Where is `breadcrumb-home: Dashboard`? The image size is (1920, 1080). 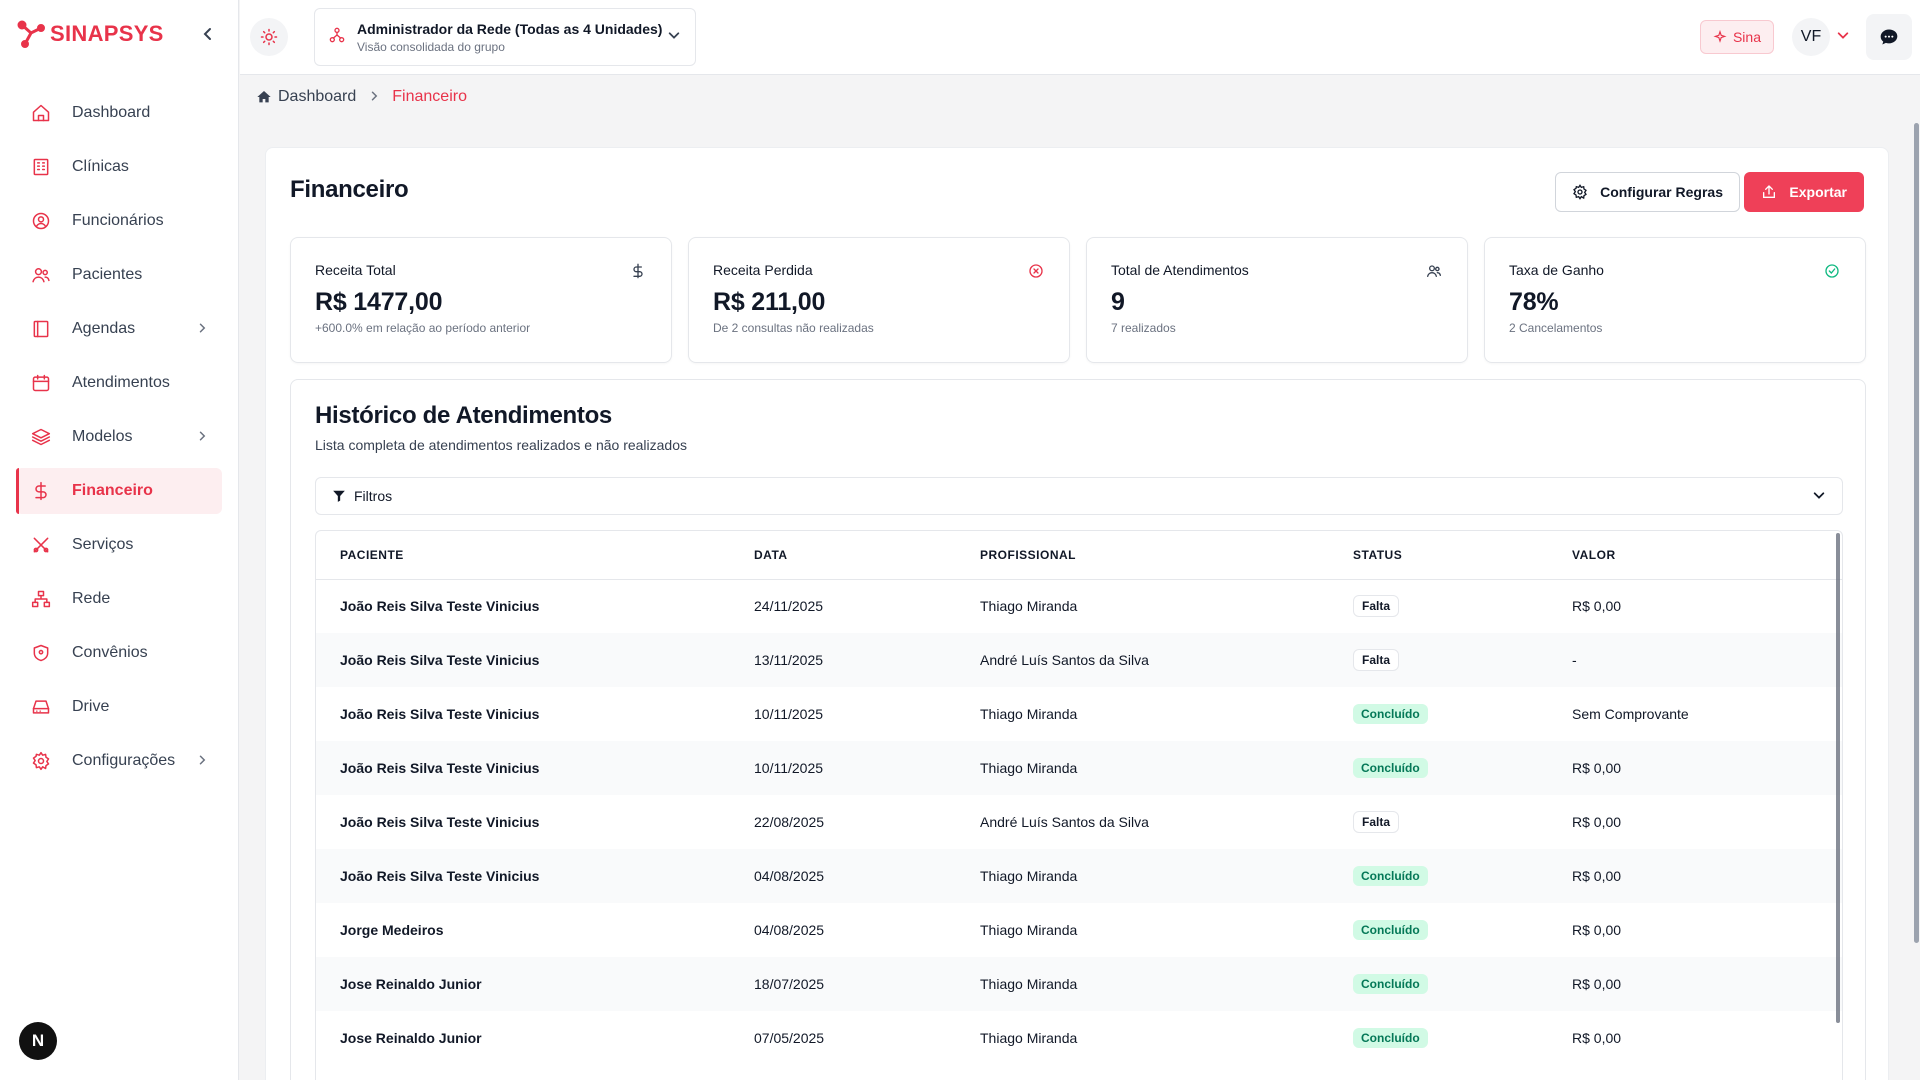 breadcrumb-home: Dashboard is located at coordinates (306, 97).